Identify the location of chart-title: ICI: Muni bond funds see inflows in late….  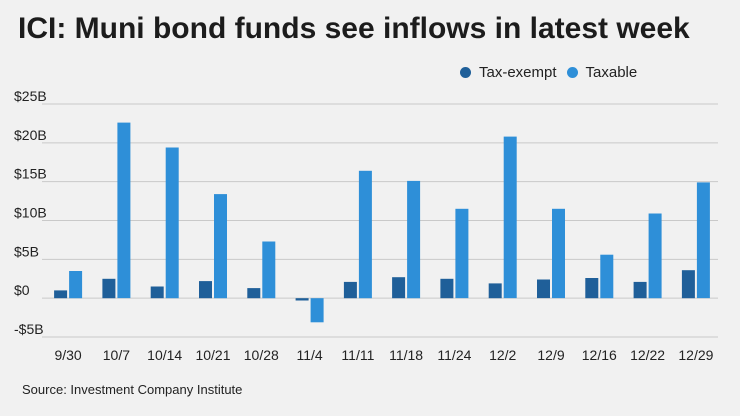
(354, 28).